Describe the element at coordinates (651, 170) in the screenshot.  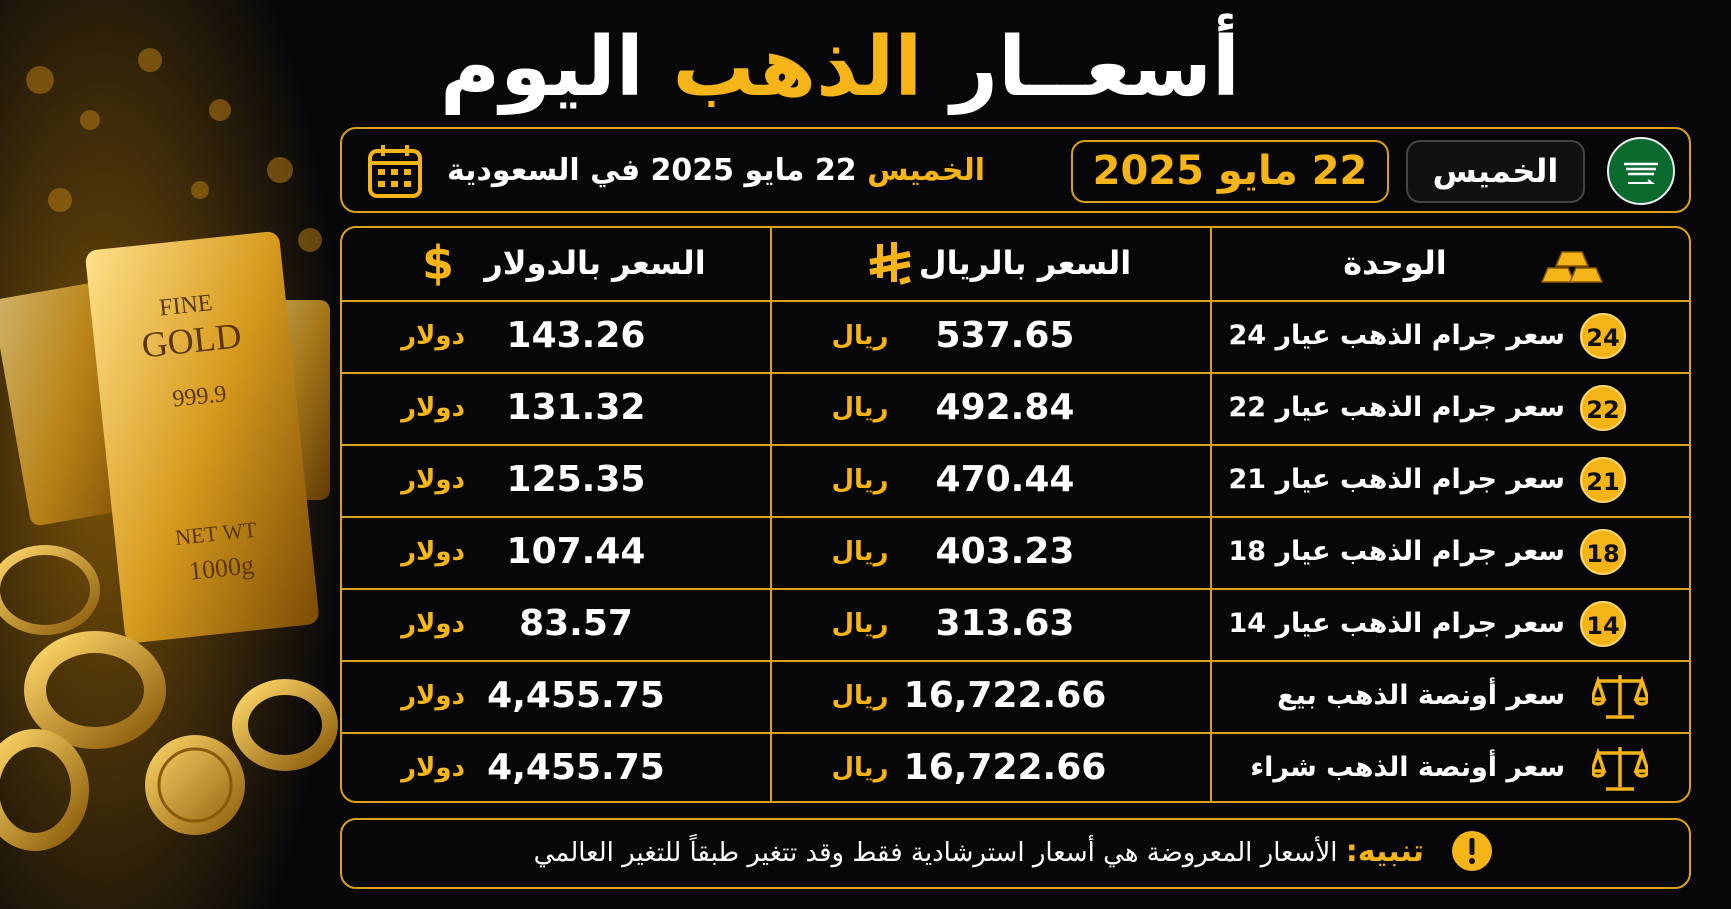
I see `summary-rest: 22 مايو 2025 في السعودية` at that location.